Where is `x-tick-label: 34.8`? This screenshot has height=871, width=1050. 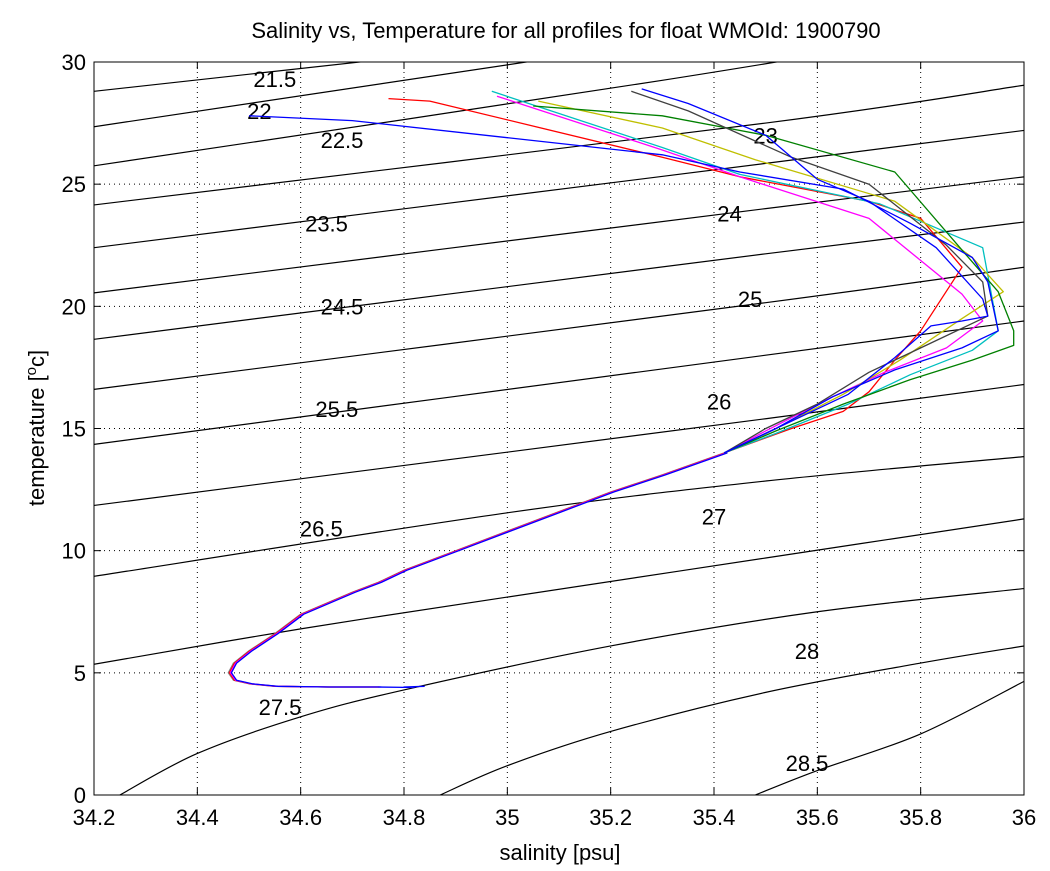 x-tick-label: 34.8 is located at coordinates (404, 817).